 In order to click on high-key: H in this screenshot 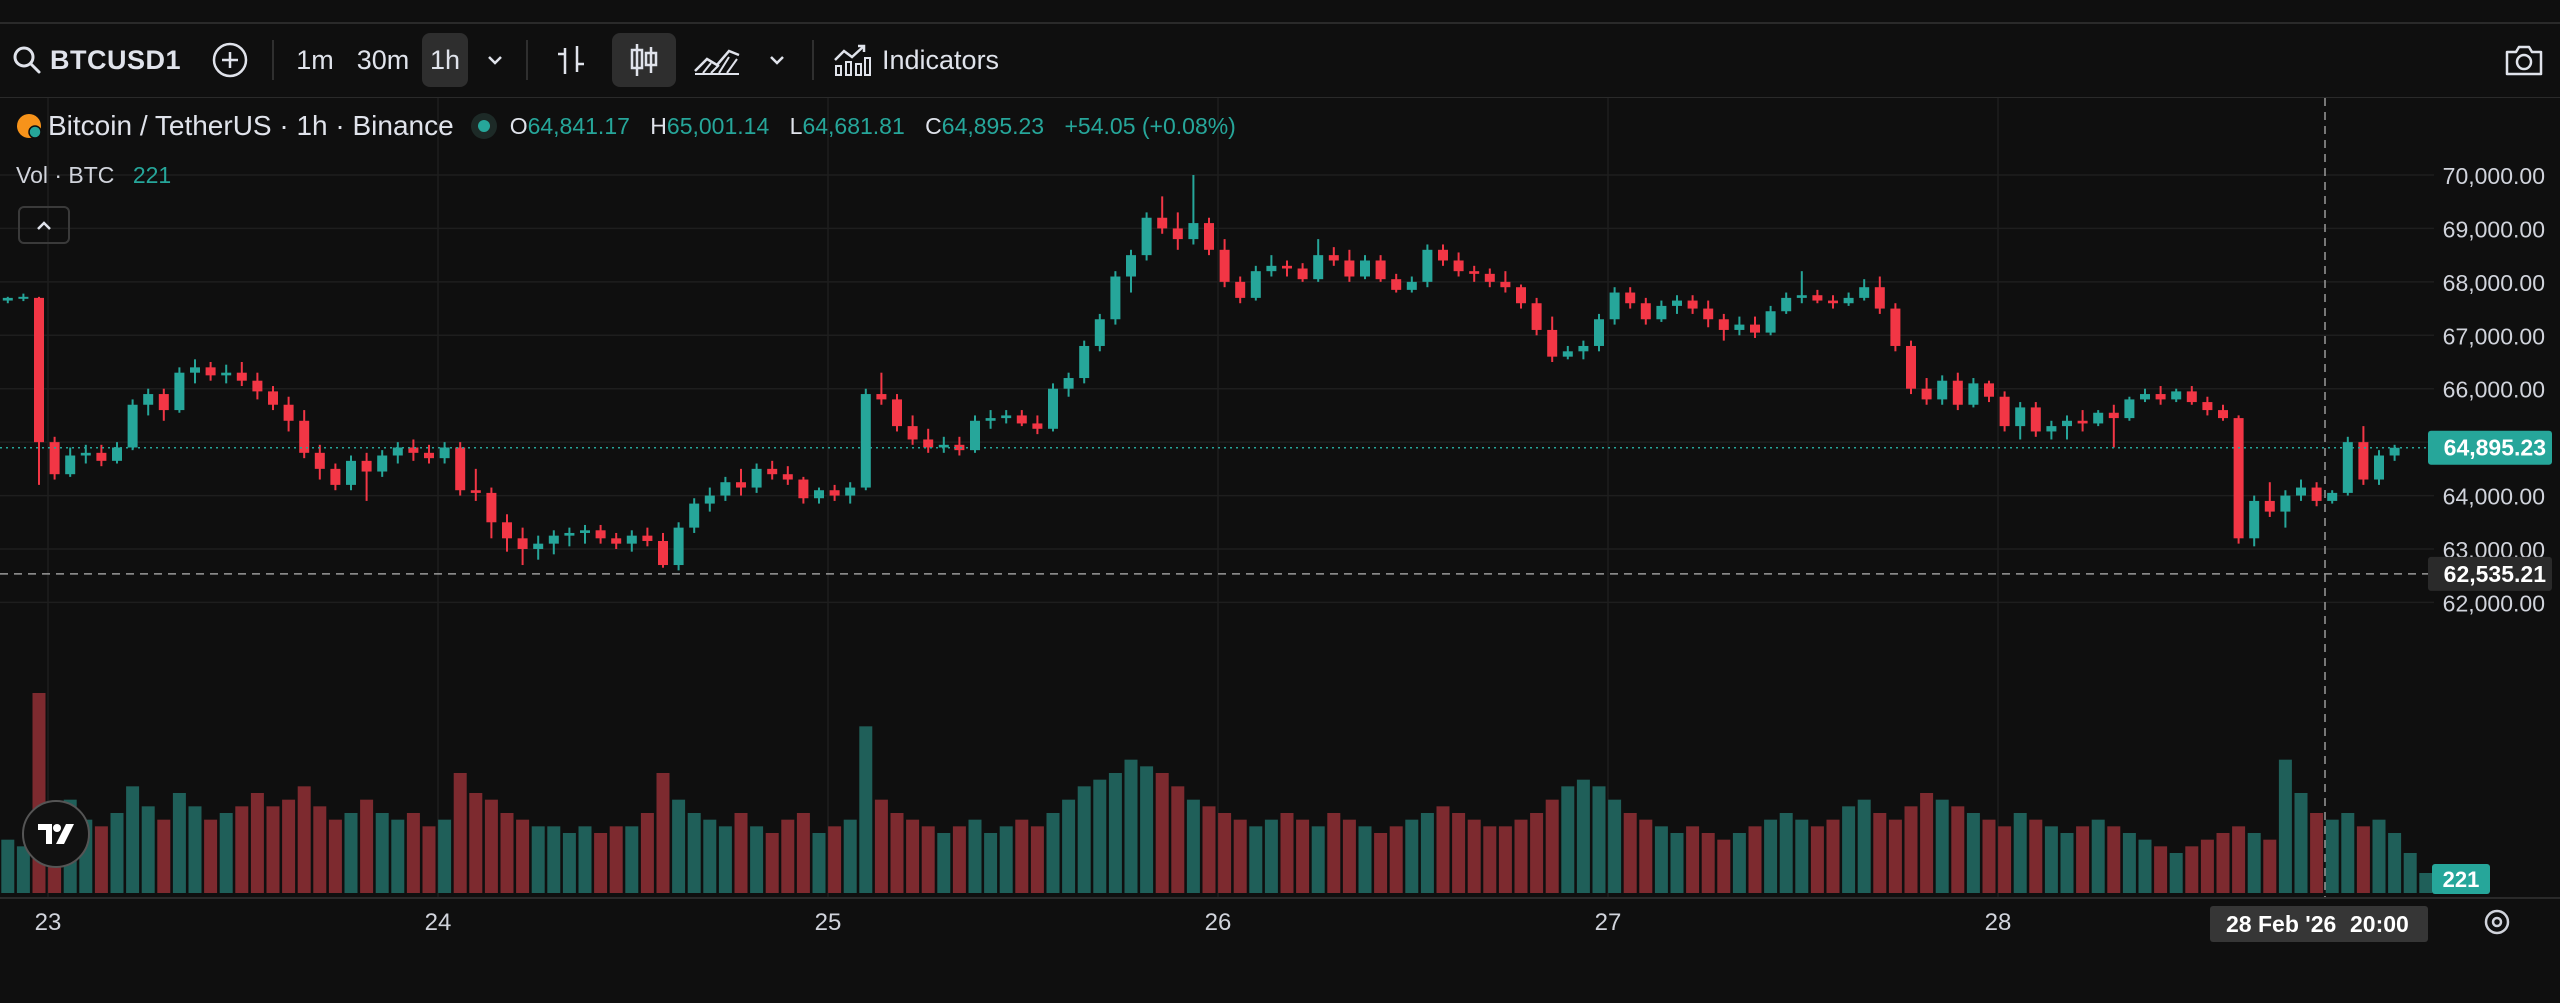, I will do `click(658, 125)`.